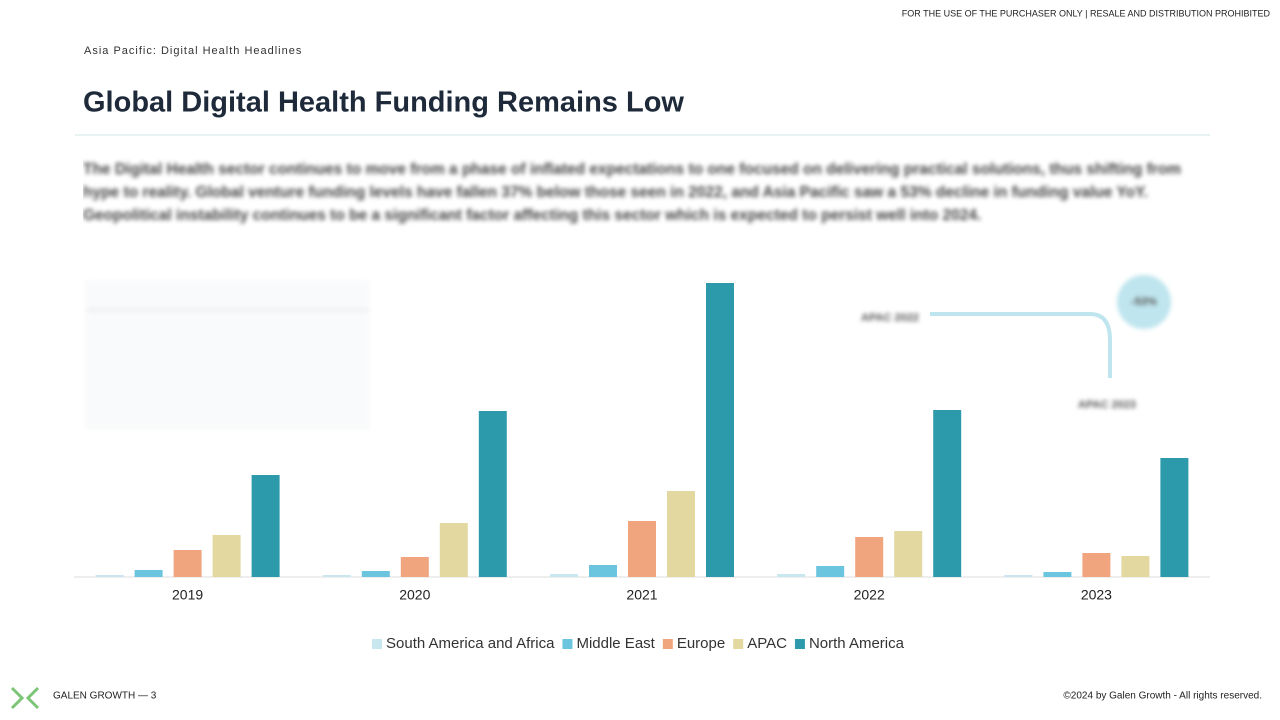 Image resolution: width=1280 pixels, height=720 pixels. Describe the element at coordinates (414, 595) in the screenshot. I see `x-tick-label: 2020` at that location.